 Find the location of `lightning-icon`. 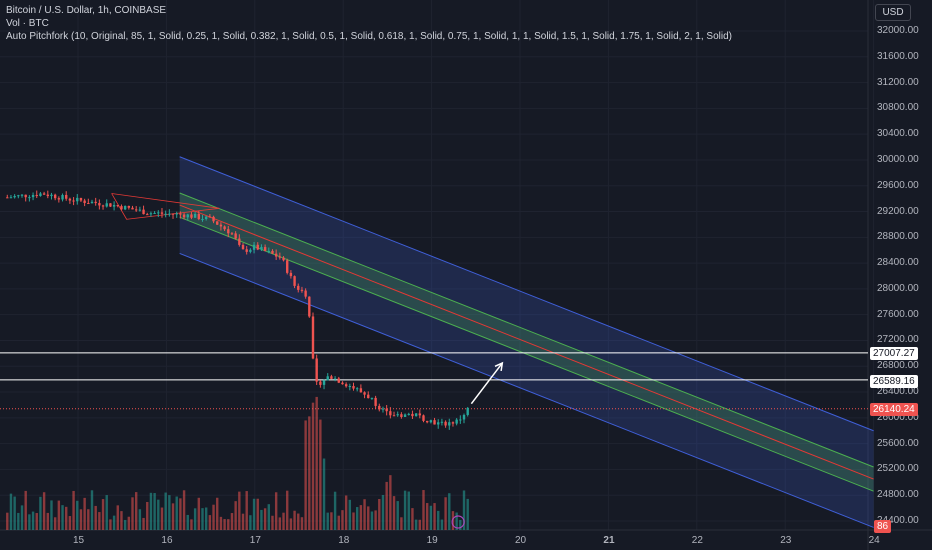

lightning-icon is located at coordinates (458, 522).